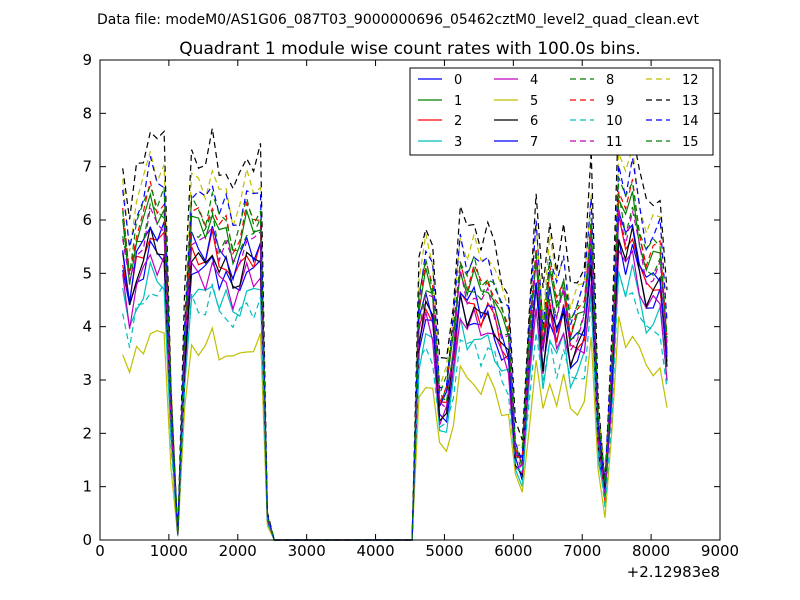 This screenshot has height=600, width=800. I want to click on legend-label-7: 7, so click(534, 142).